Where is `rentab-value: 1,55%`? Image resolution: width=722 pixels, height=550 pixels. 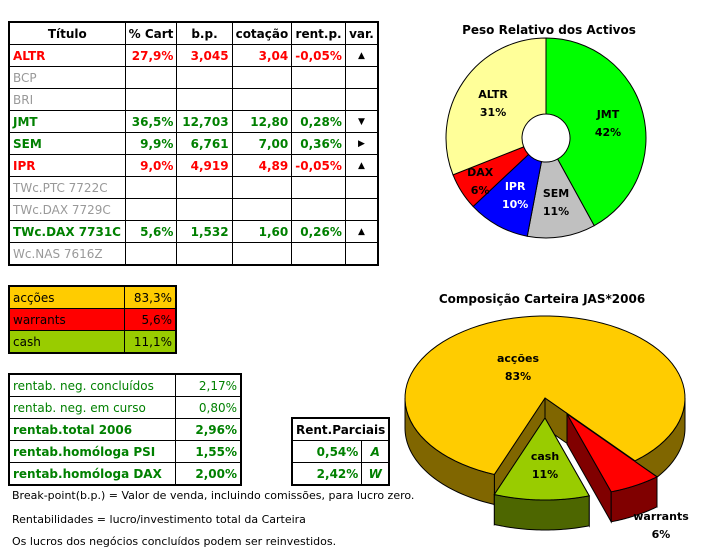
rentab-value: 1,55% is located at coordinates (208, 451).